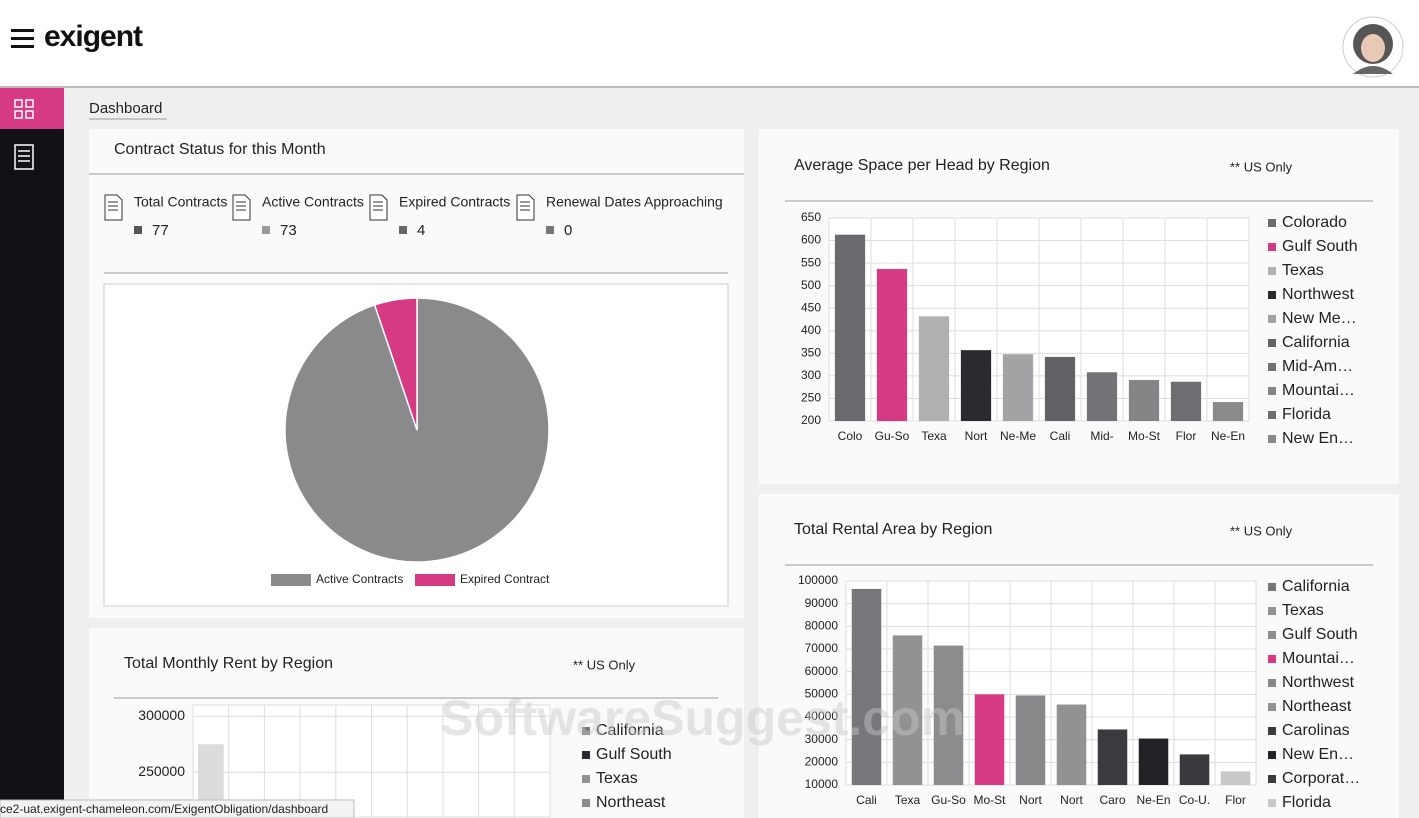 The width and height of the screenshot is (1419, 818). I want to click on chart-title: Total Rental Area by Region, so click(893, 529).